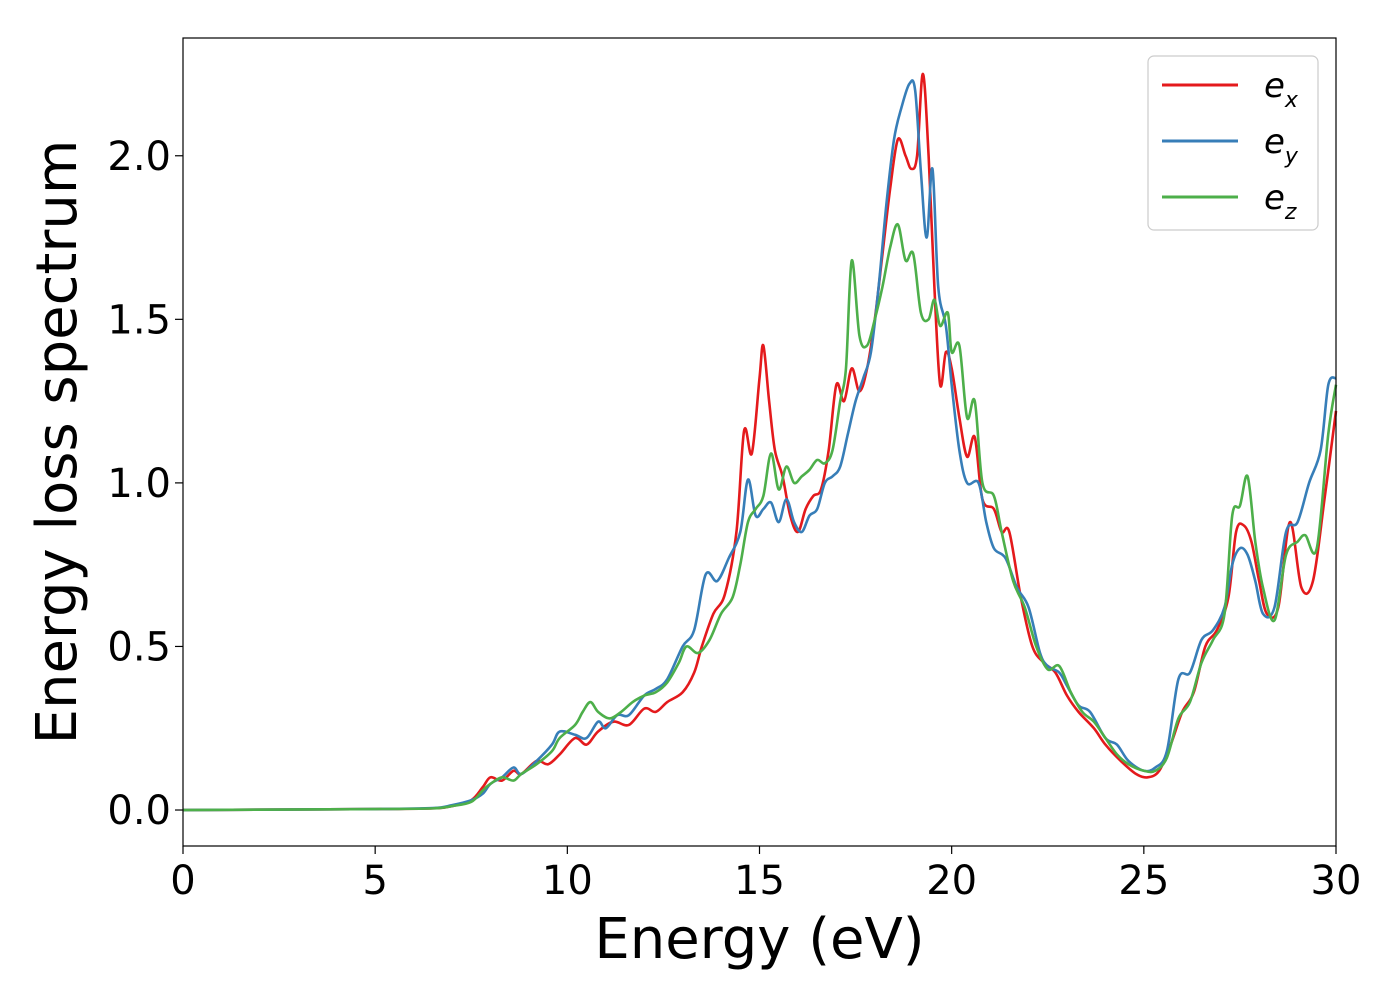 The width and height of the screenshot is (1400, 1000). Describe the element at coordinates (139, 647) in the screenshot. I see `y-tick-label: 0.5` at that location.